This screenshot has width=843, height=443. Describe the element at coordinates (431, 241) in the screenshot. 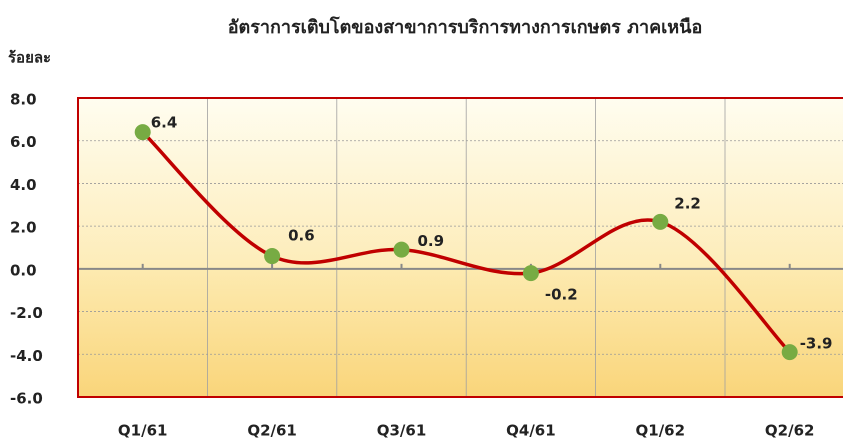

I see `data-label: 0.9` at that location.